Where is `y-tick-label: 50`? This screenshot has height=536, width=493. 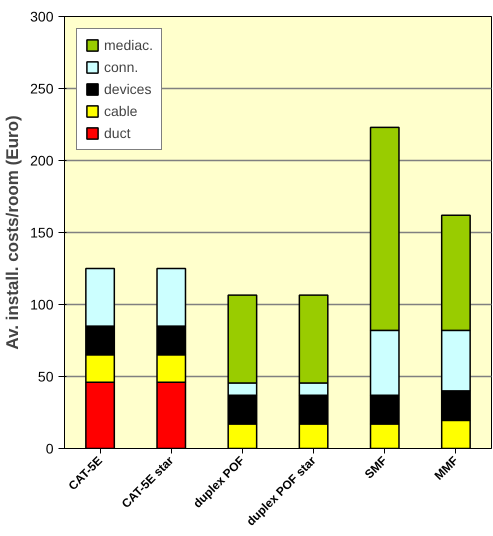
y-tick-label: 50 is located at coordinates (46, 376).